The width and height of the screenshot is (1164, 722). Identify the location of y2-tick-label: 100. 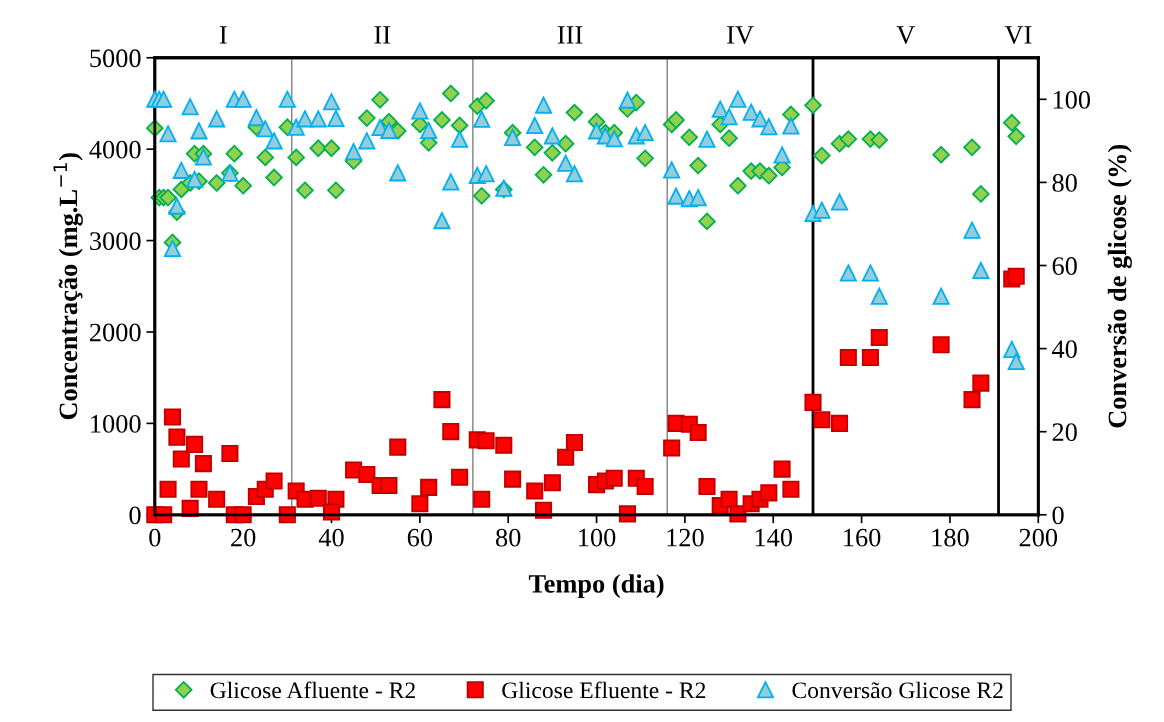
(1072, 99).